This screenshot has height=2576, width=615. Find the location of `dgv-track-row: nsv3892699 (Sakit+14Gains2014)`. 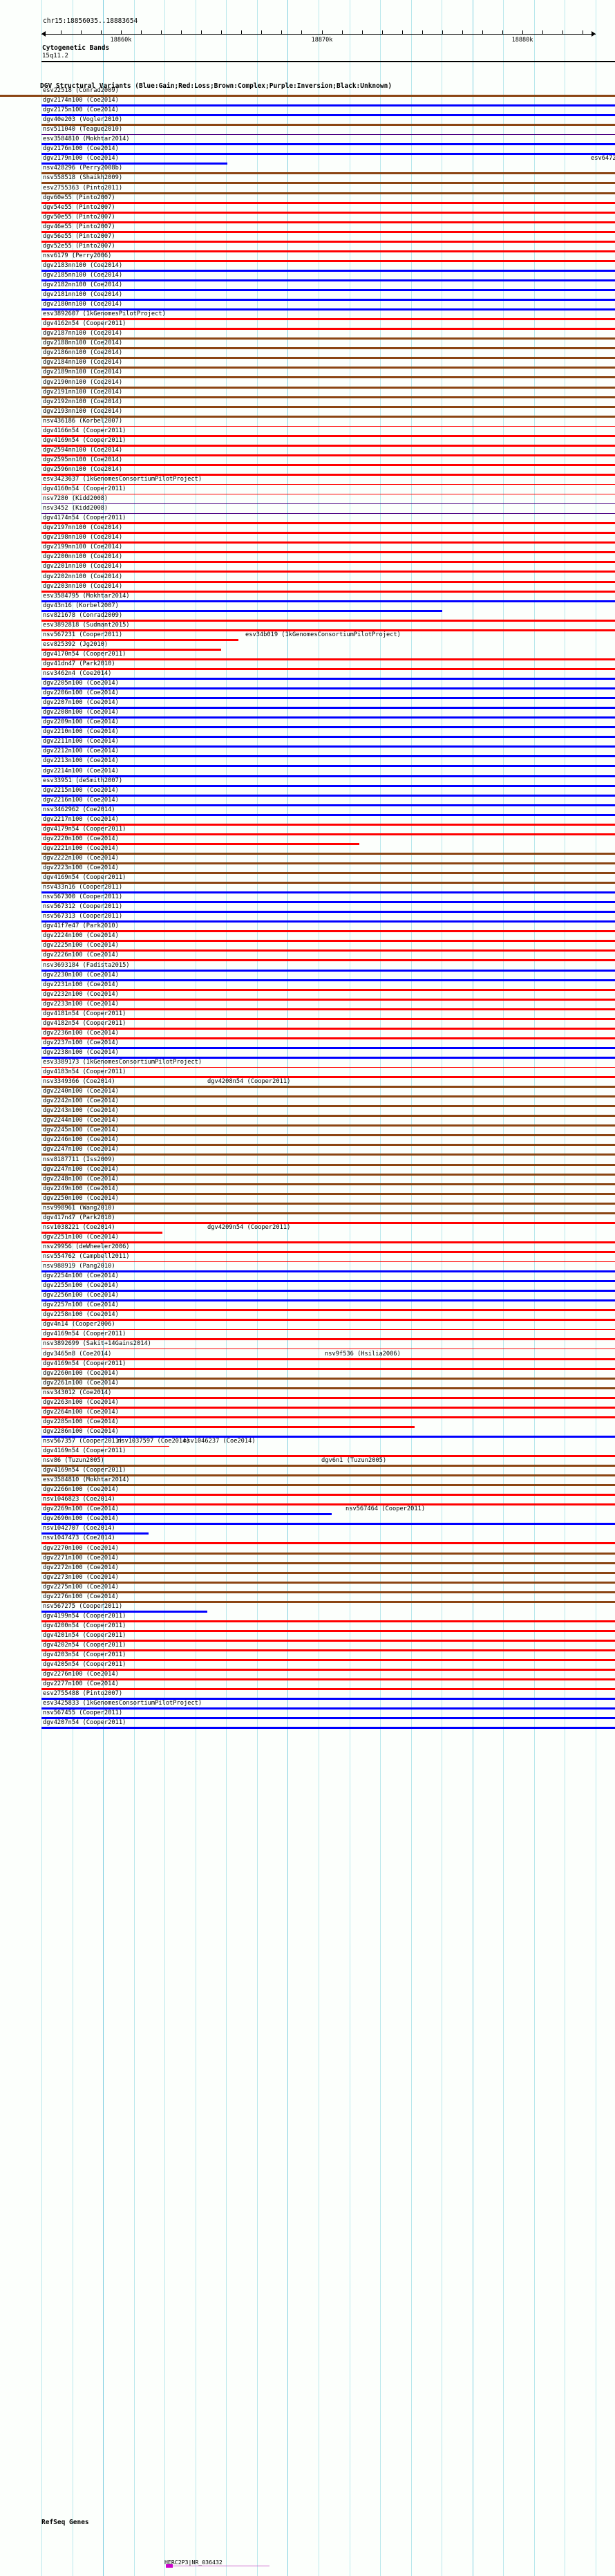

dgv-track-row: nsv3892699 (Sakit+14Gains2014) is located at coordinates (308, 1345).